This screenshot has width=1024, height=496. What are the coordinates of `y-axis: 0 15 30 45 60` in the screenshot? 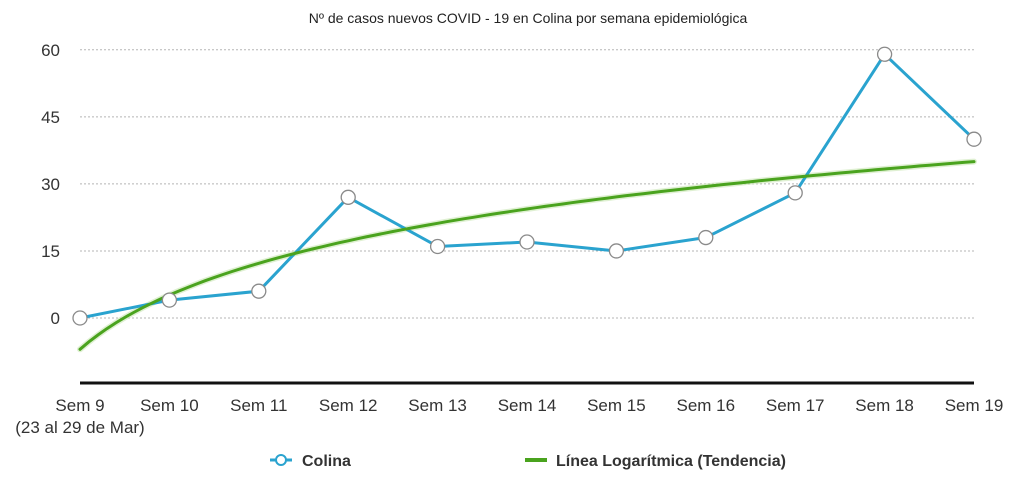 It's located at (50, 184).